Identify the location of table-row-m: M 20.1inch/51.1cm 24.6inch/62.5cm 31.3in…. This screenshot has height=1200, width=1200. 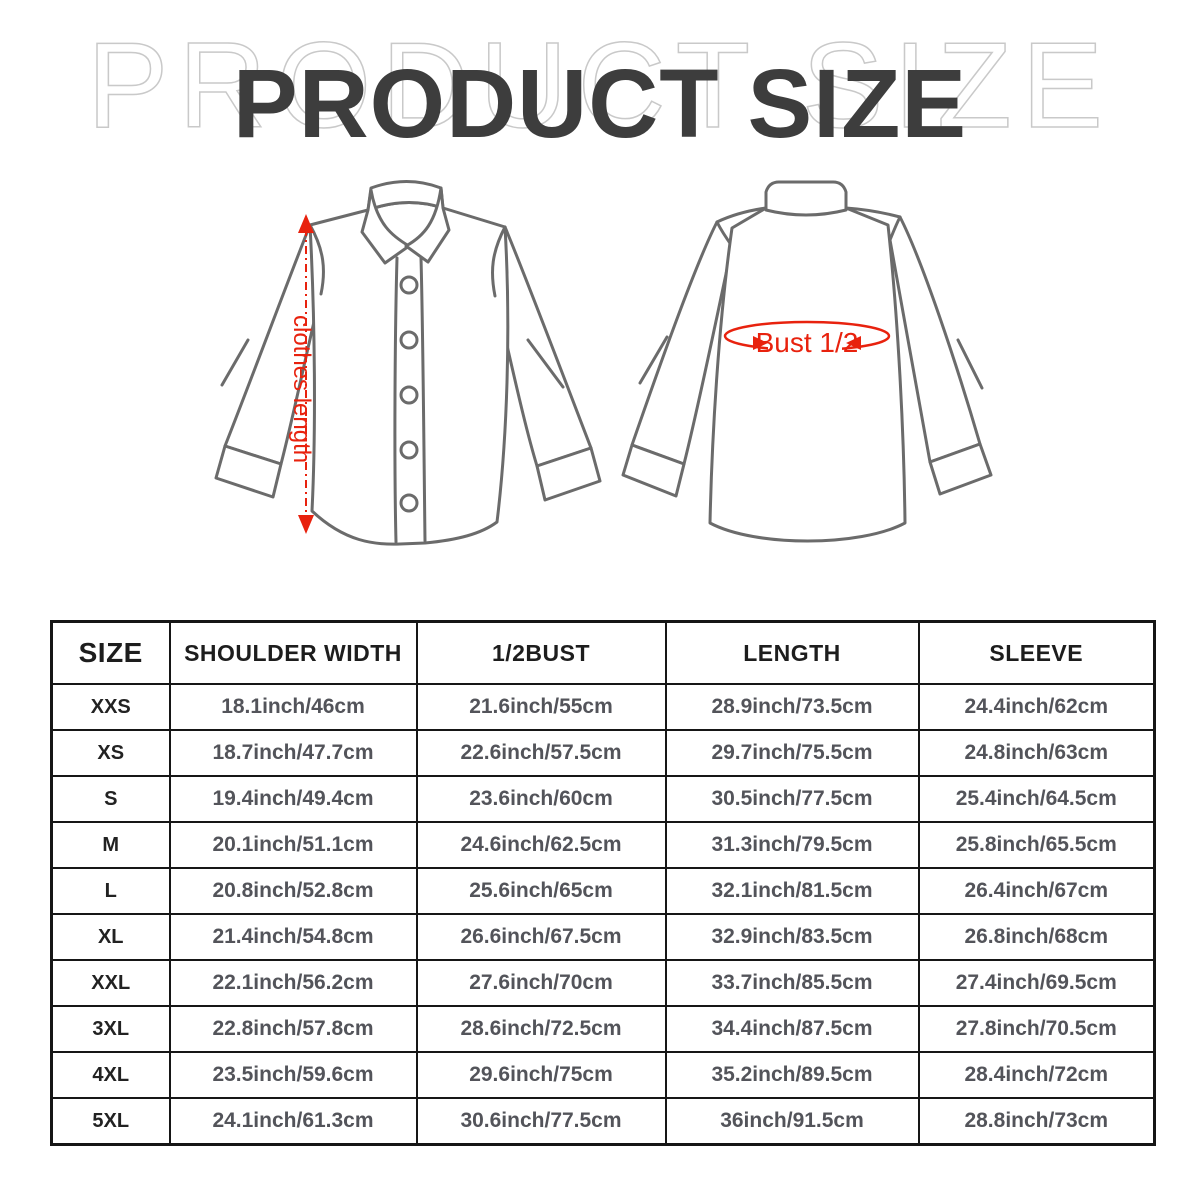
(603, 845).